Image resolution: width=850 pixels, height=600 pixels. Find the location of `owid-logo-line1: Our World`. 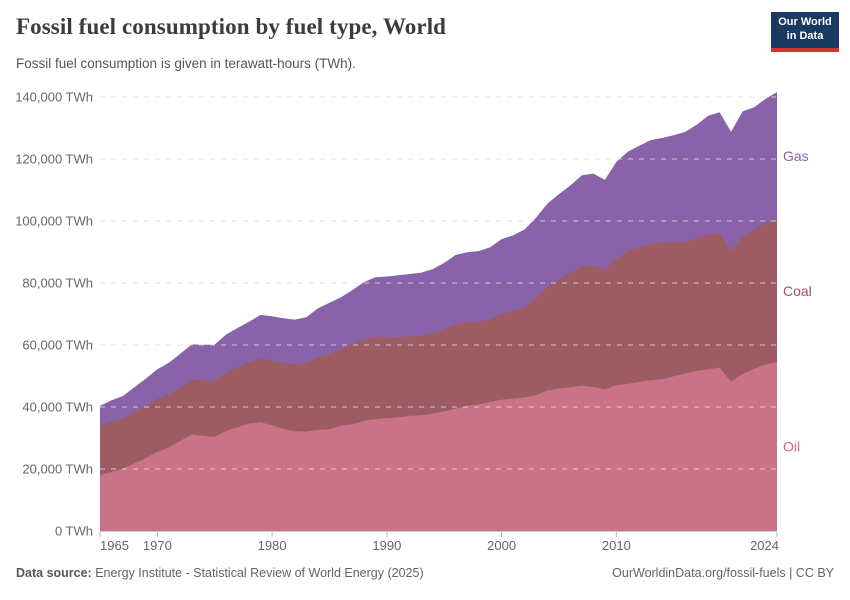

owid-logo-line1: Our World is located at coordinates (805, 22).